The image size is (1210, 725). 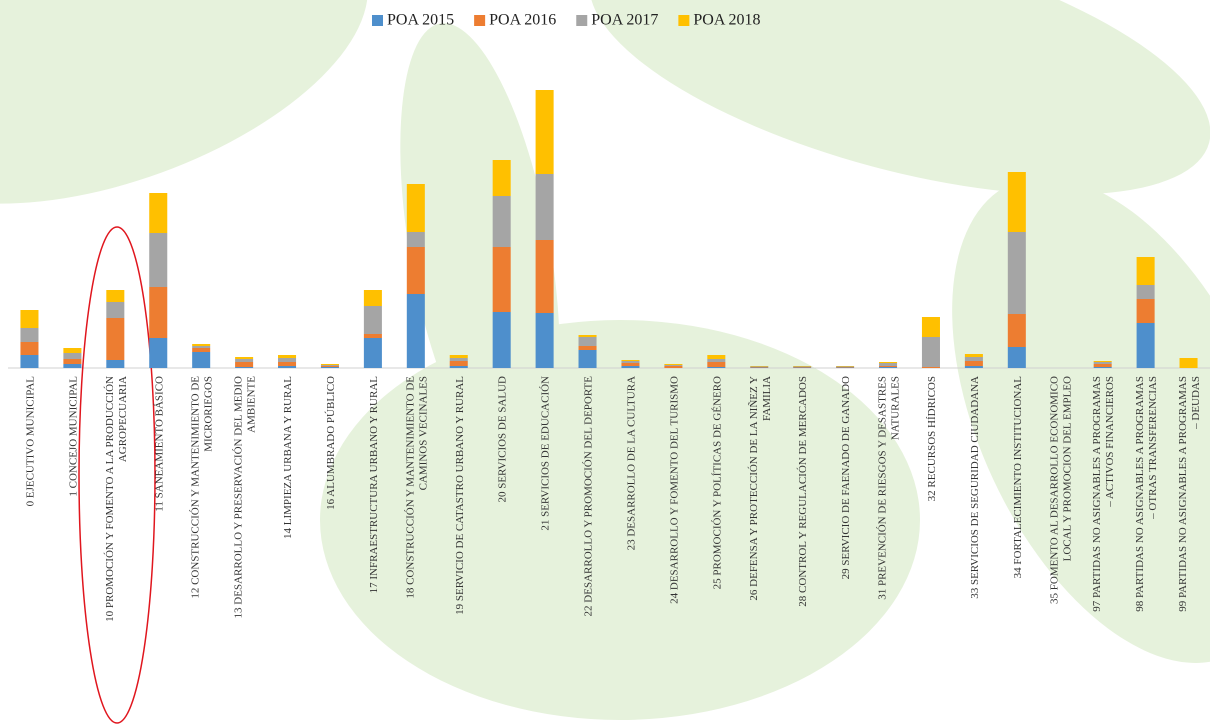 I want to click on x-tick-label: 24 DESARROLLO Y FOMENTO DEL TURISMO, so click(x=674, y=490).